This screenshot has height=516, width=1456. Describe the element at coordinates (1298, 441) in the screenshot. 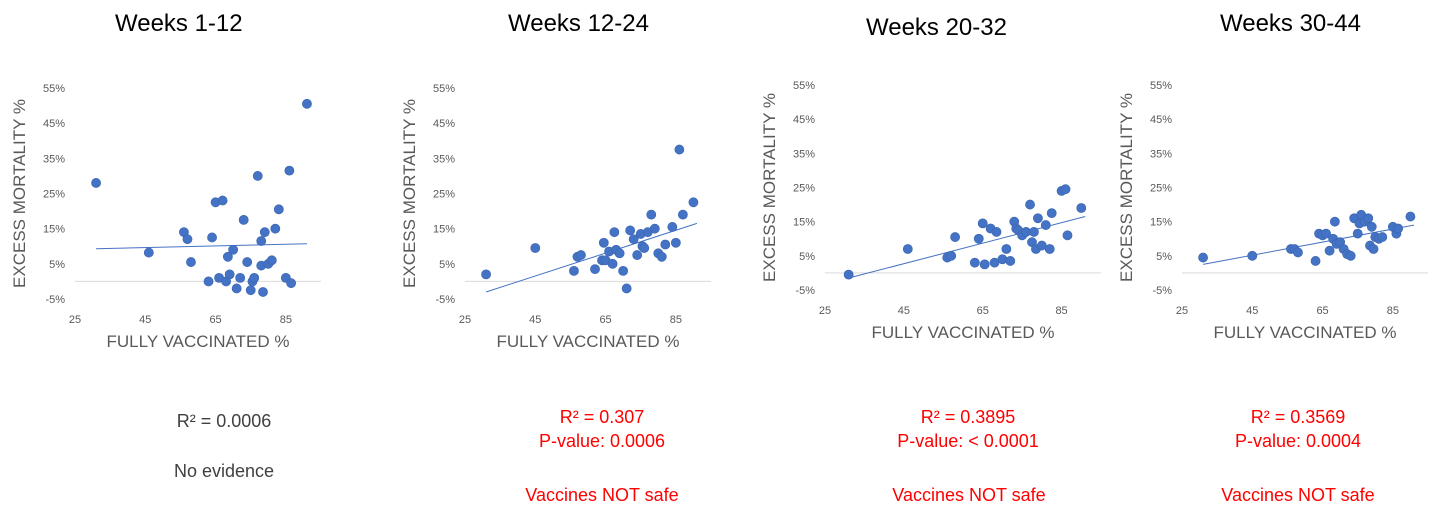

I see `p-value-4: P-value: 0.0004` at that location.